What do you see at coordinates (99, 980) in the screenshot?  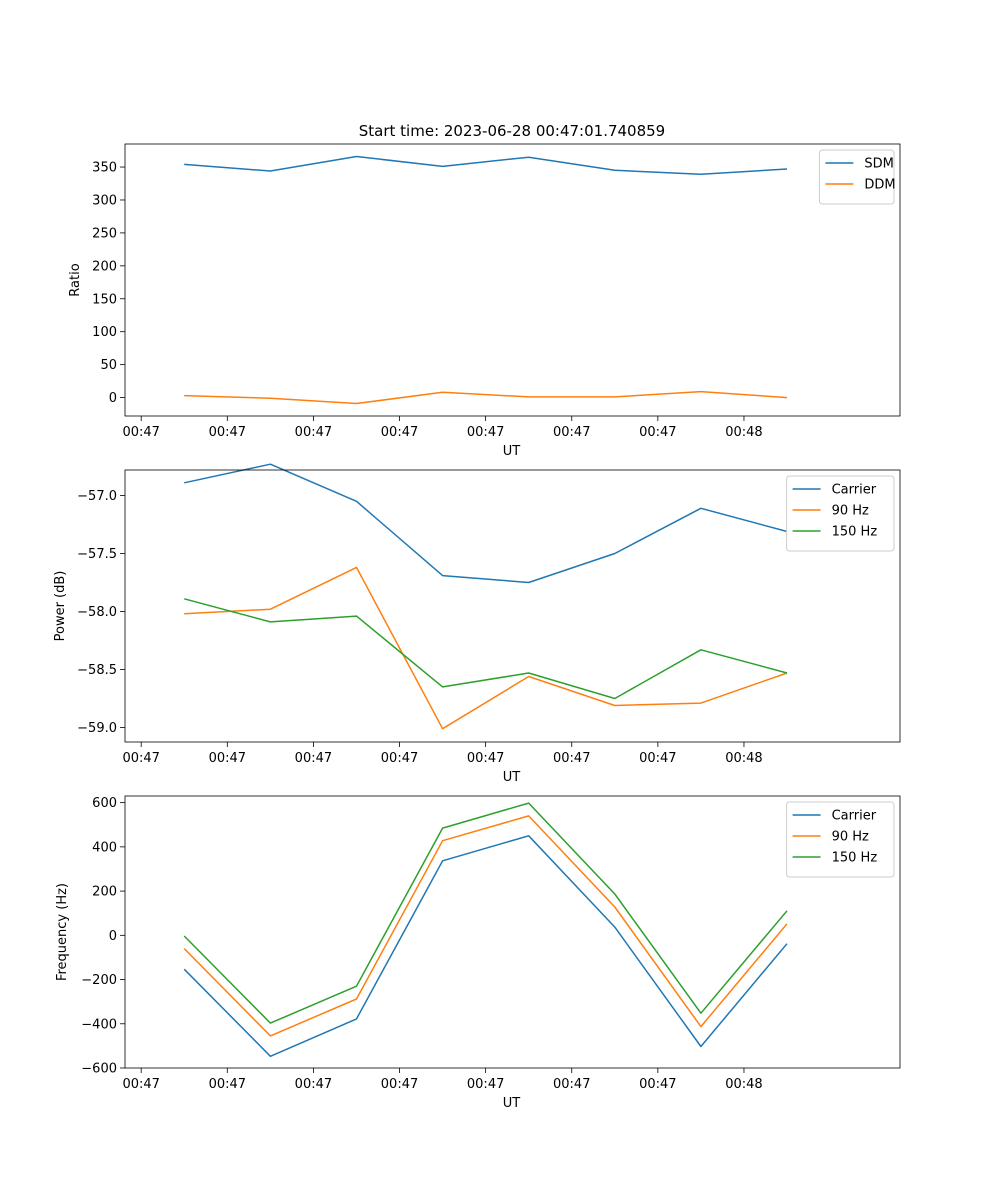 I see `y-tick-label: −200` at bounding box center [99, 980].